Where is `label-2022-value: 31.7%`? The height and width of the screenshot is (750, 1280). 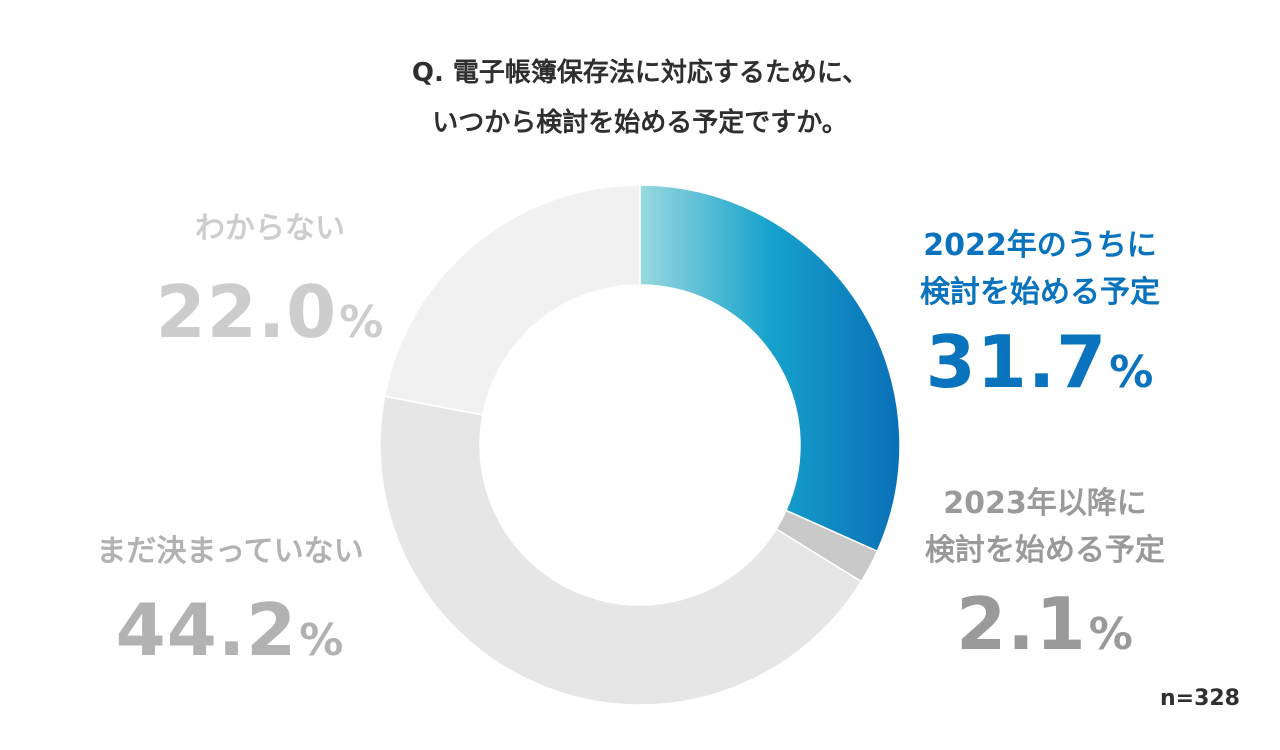 label-2022-value: 31.7% is located at coordinates (1040, 367).